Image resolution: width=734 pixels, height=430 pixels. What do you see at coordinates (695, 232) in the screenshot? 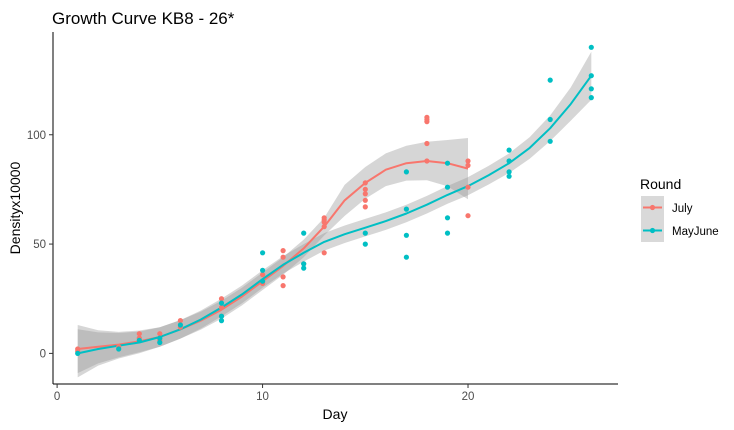
I see `legend-label: MayJune` at bounding box center [695, 232].